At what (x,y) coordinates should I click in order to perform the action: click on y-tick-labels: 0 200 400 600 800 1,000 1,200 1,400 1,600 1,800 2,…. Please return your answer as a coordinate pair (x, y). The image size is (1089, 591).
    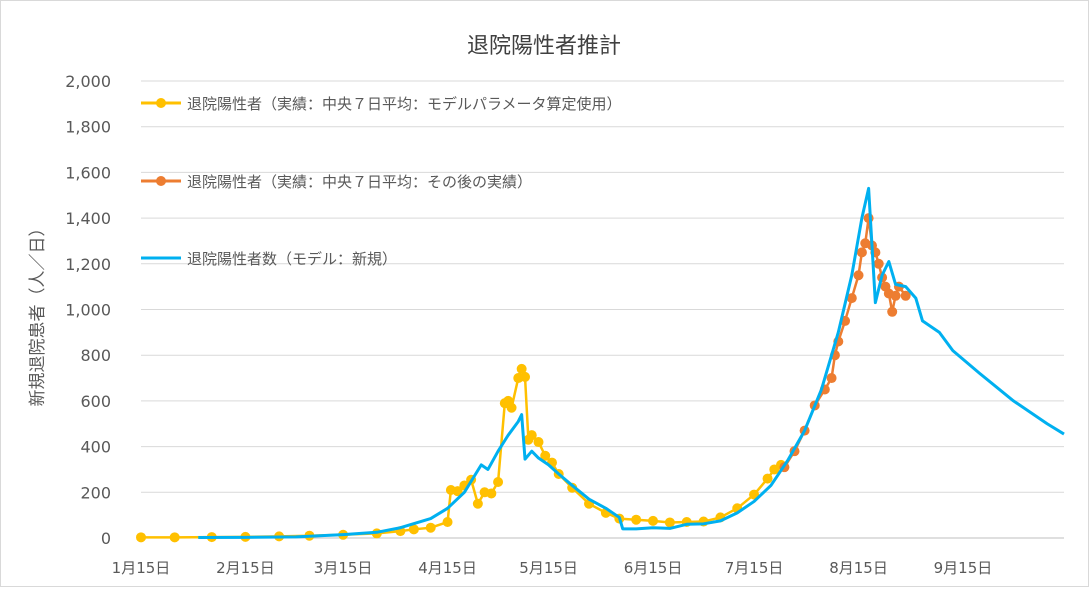
    Looking at the image, I should click on (88, 310).